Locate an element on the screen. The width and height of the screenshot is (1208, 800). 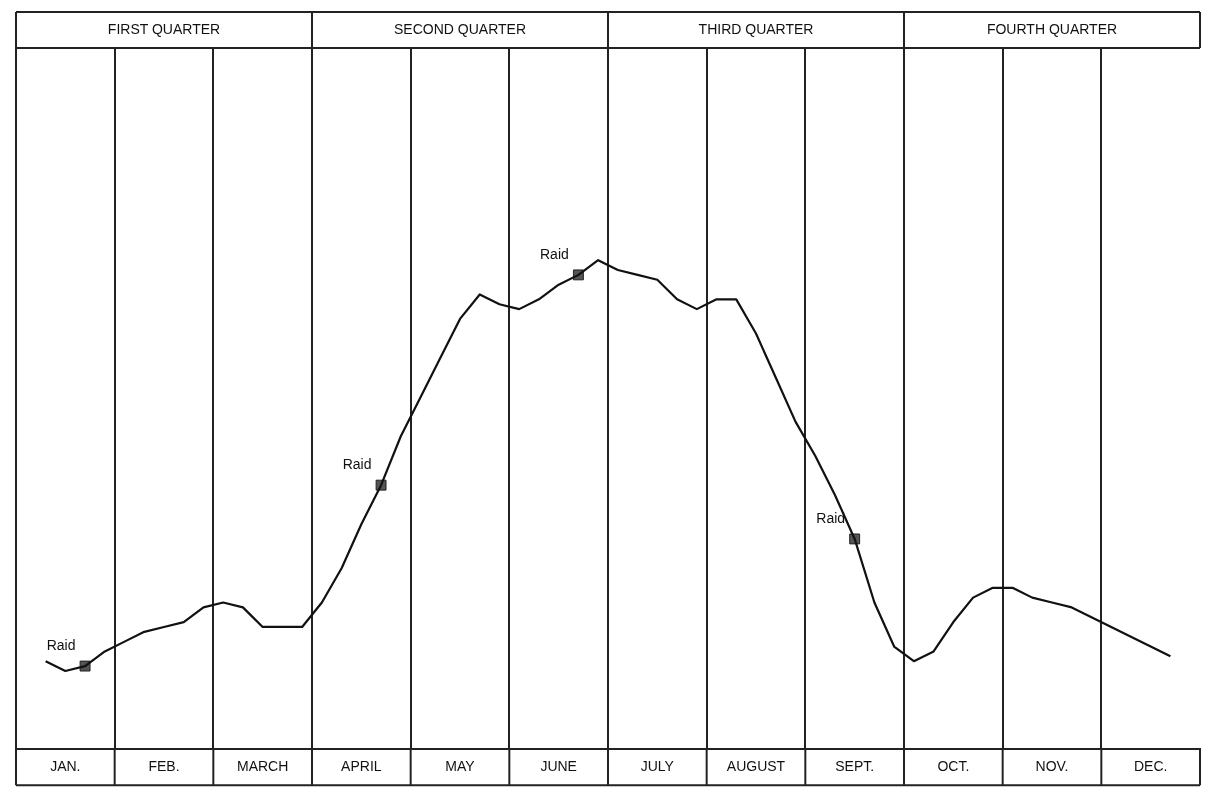
series-label: Raid is located at coordinates (831, 517).